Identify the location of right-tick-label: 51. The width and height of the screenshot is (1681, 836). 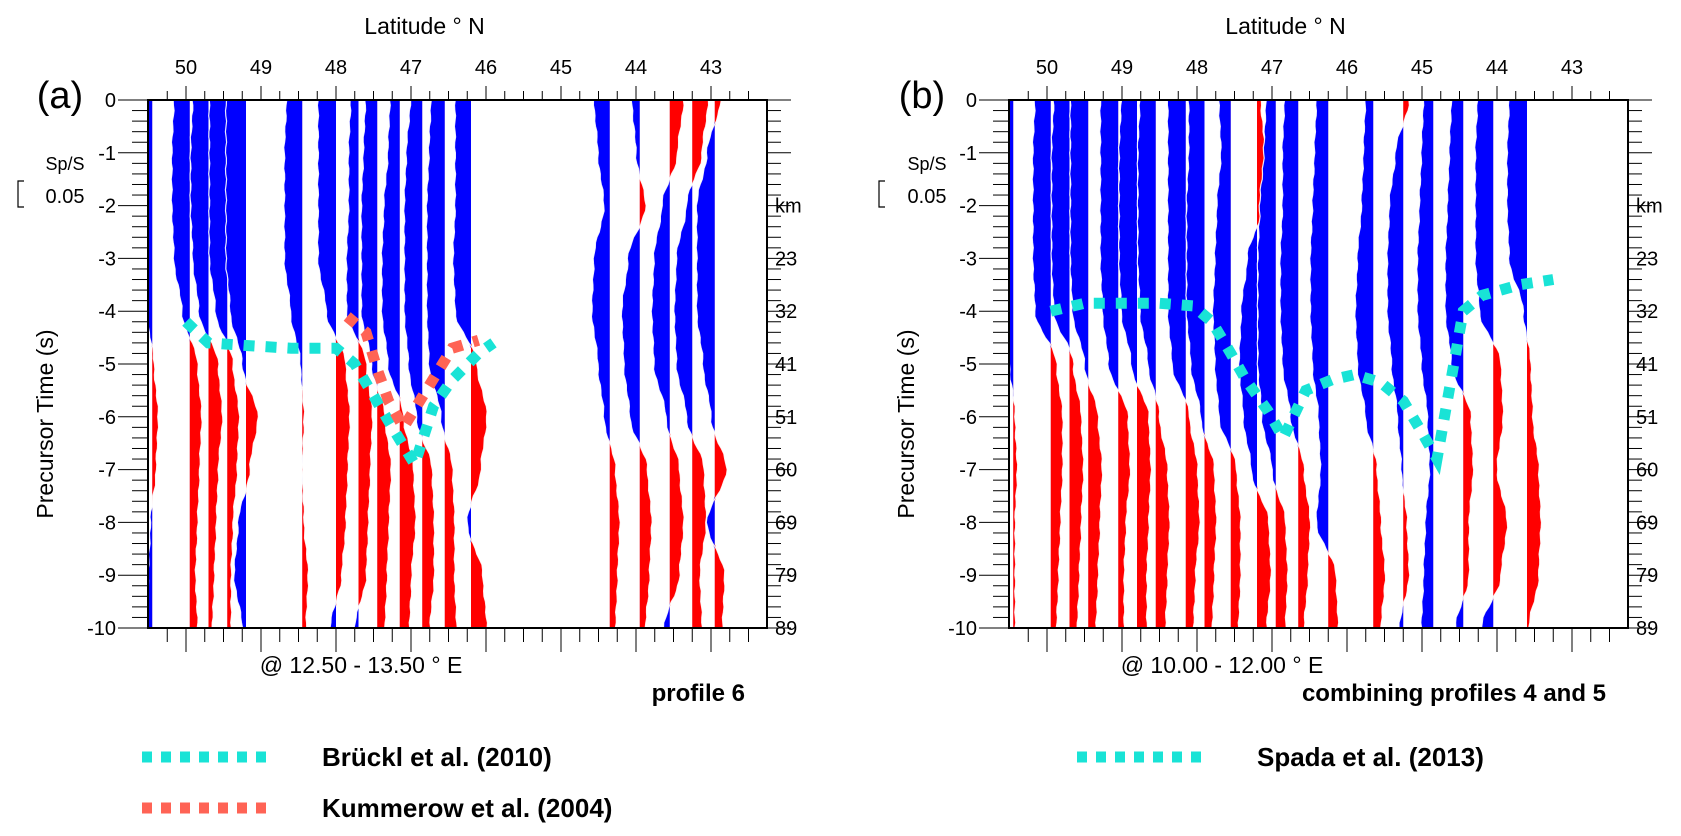
(1647, 418).